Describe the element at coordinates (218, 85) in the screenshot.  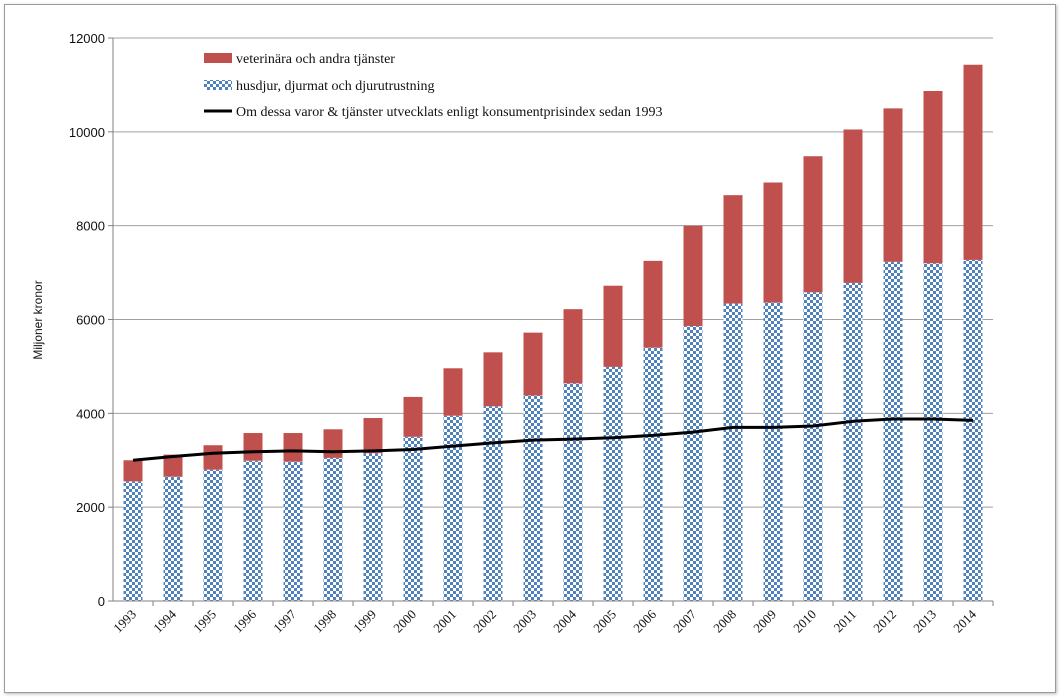
I see `legend-swatch-pets` at that location.